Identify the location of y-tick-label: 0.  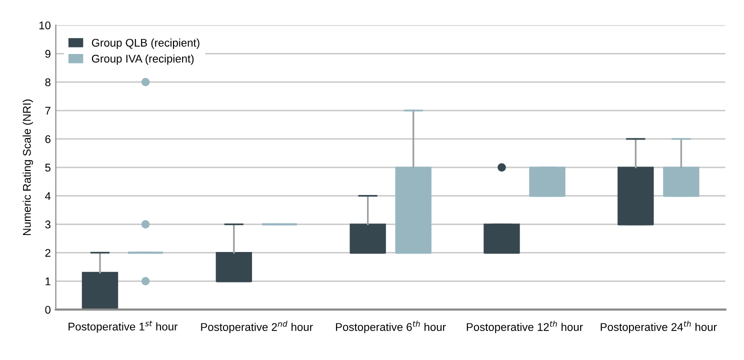
(48, 310).